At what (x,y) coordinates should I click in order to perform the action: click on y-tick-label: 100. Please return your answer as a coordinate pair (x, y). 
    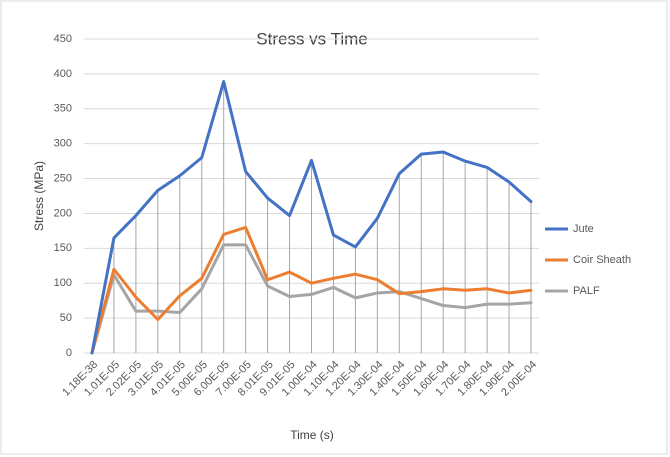
    Looking at the image, I should click on (63, 283).